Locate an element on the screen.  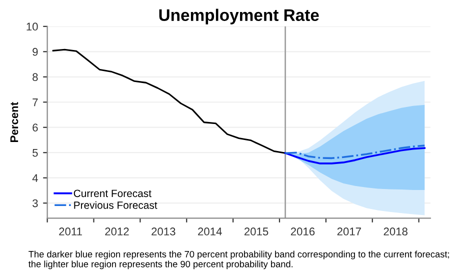
y-tick-label: 7 is located at coordinates (35, 102).